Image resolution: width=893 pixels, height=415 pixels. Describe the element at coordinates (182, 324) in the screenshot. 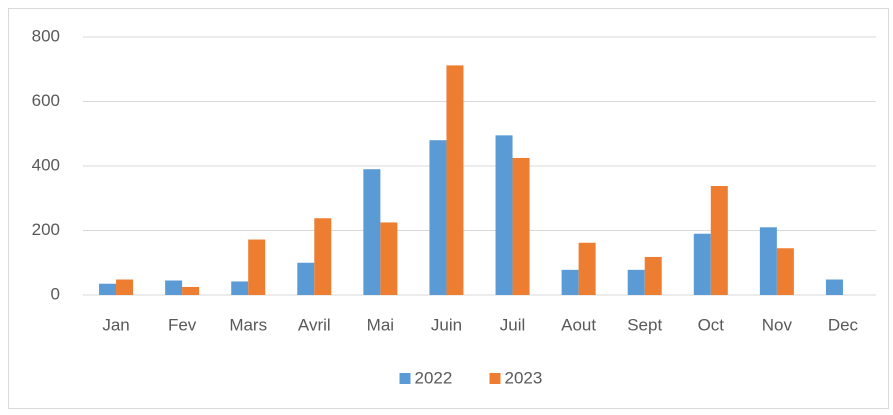

I see `x-tick-label: Fev` at that location.